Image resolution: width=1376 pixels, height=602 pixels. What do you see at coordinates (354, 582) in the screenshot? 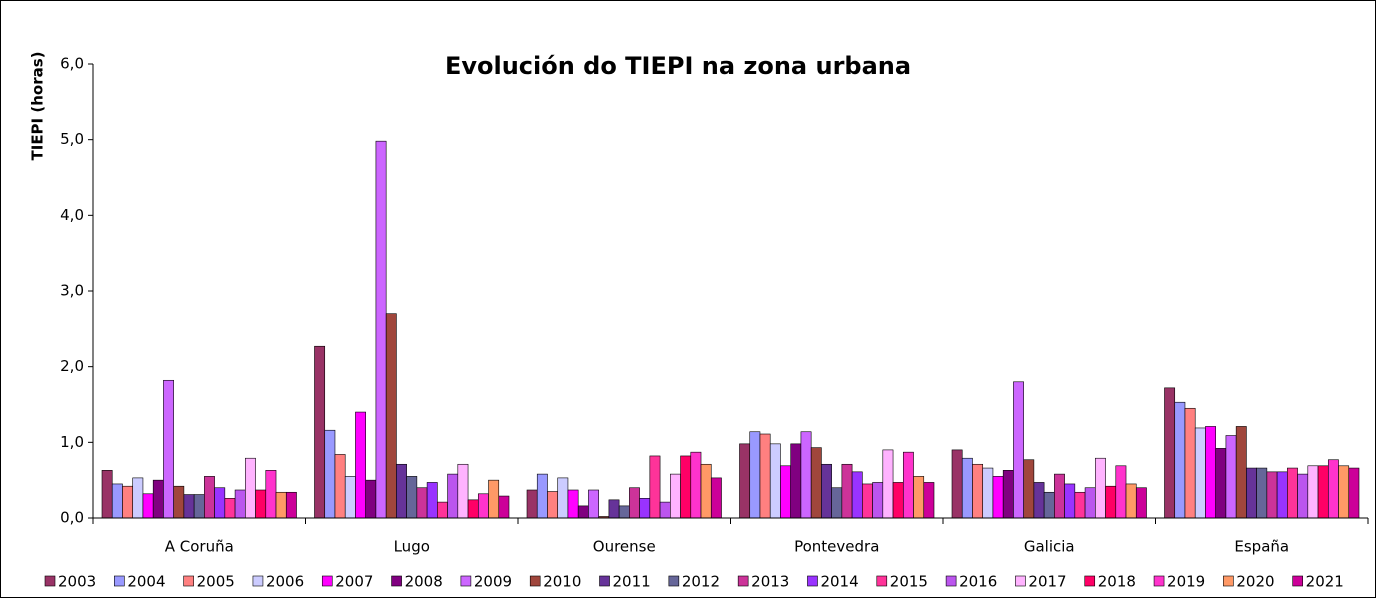
I see `legend-label: 2007` at bounding box center [354, 582].